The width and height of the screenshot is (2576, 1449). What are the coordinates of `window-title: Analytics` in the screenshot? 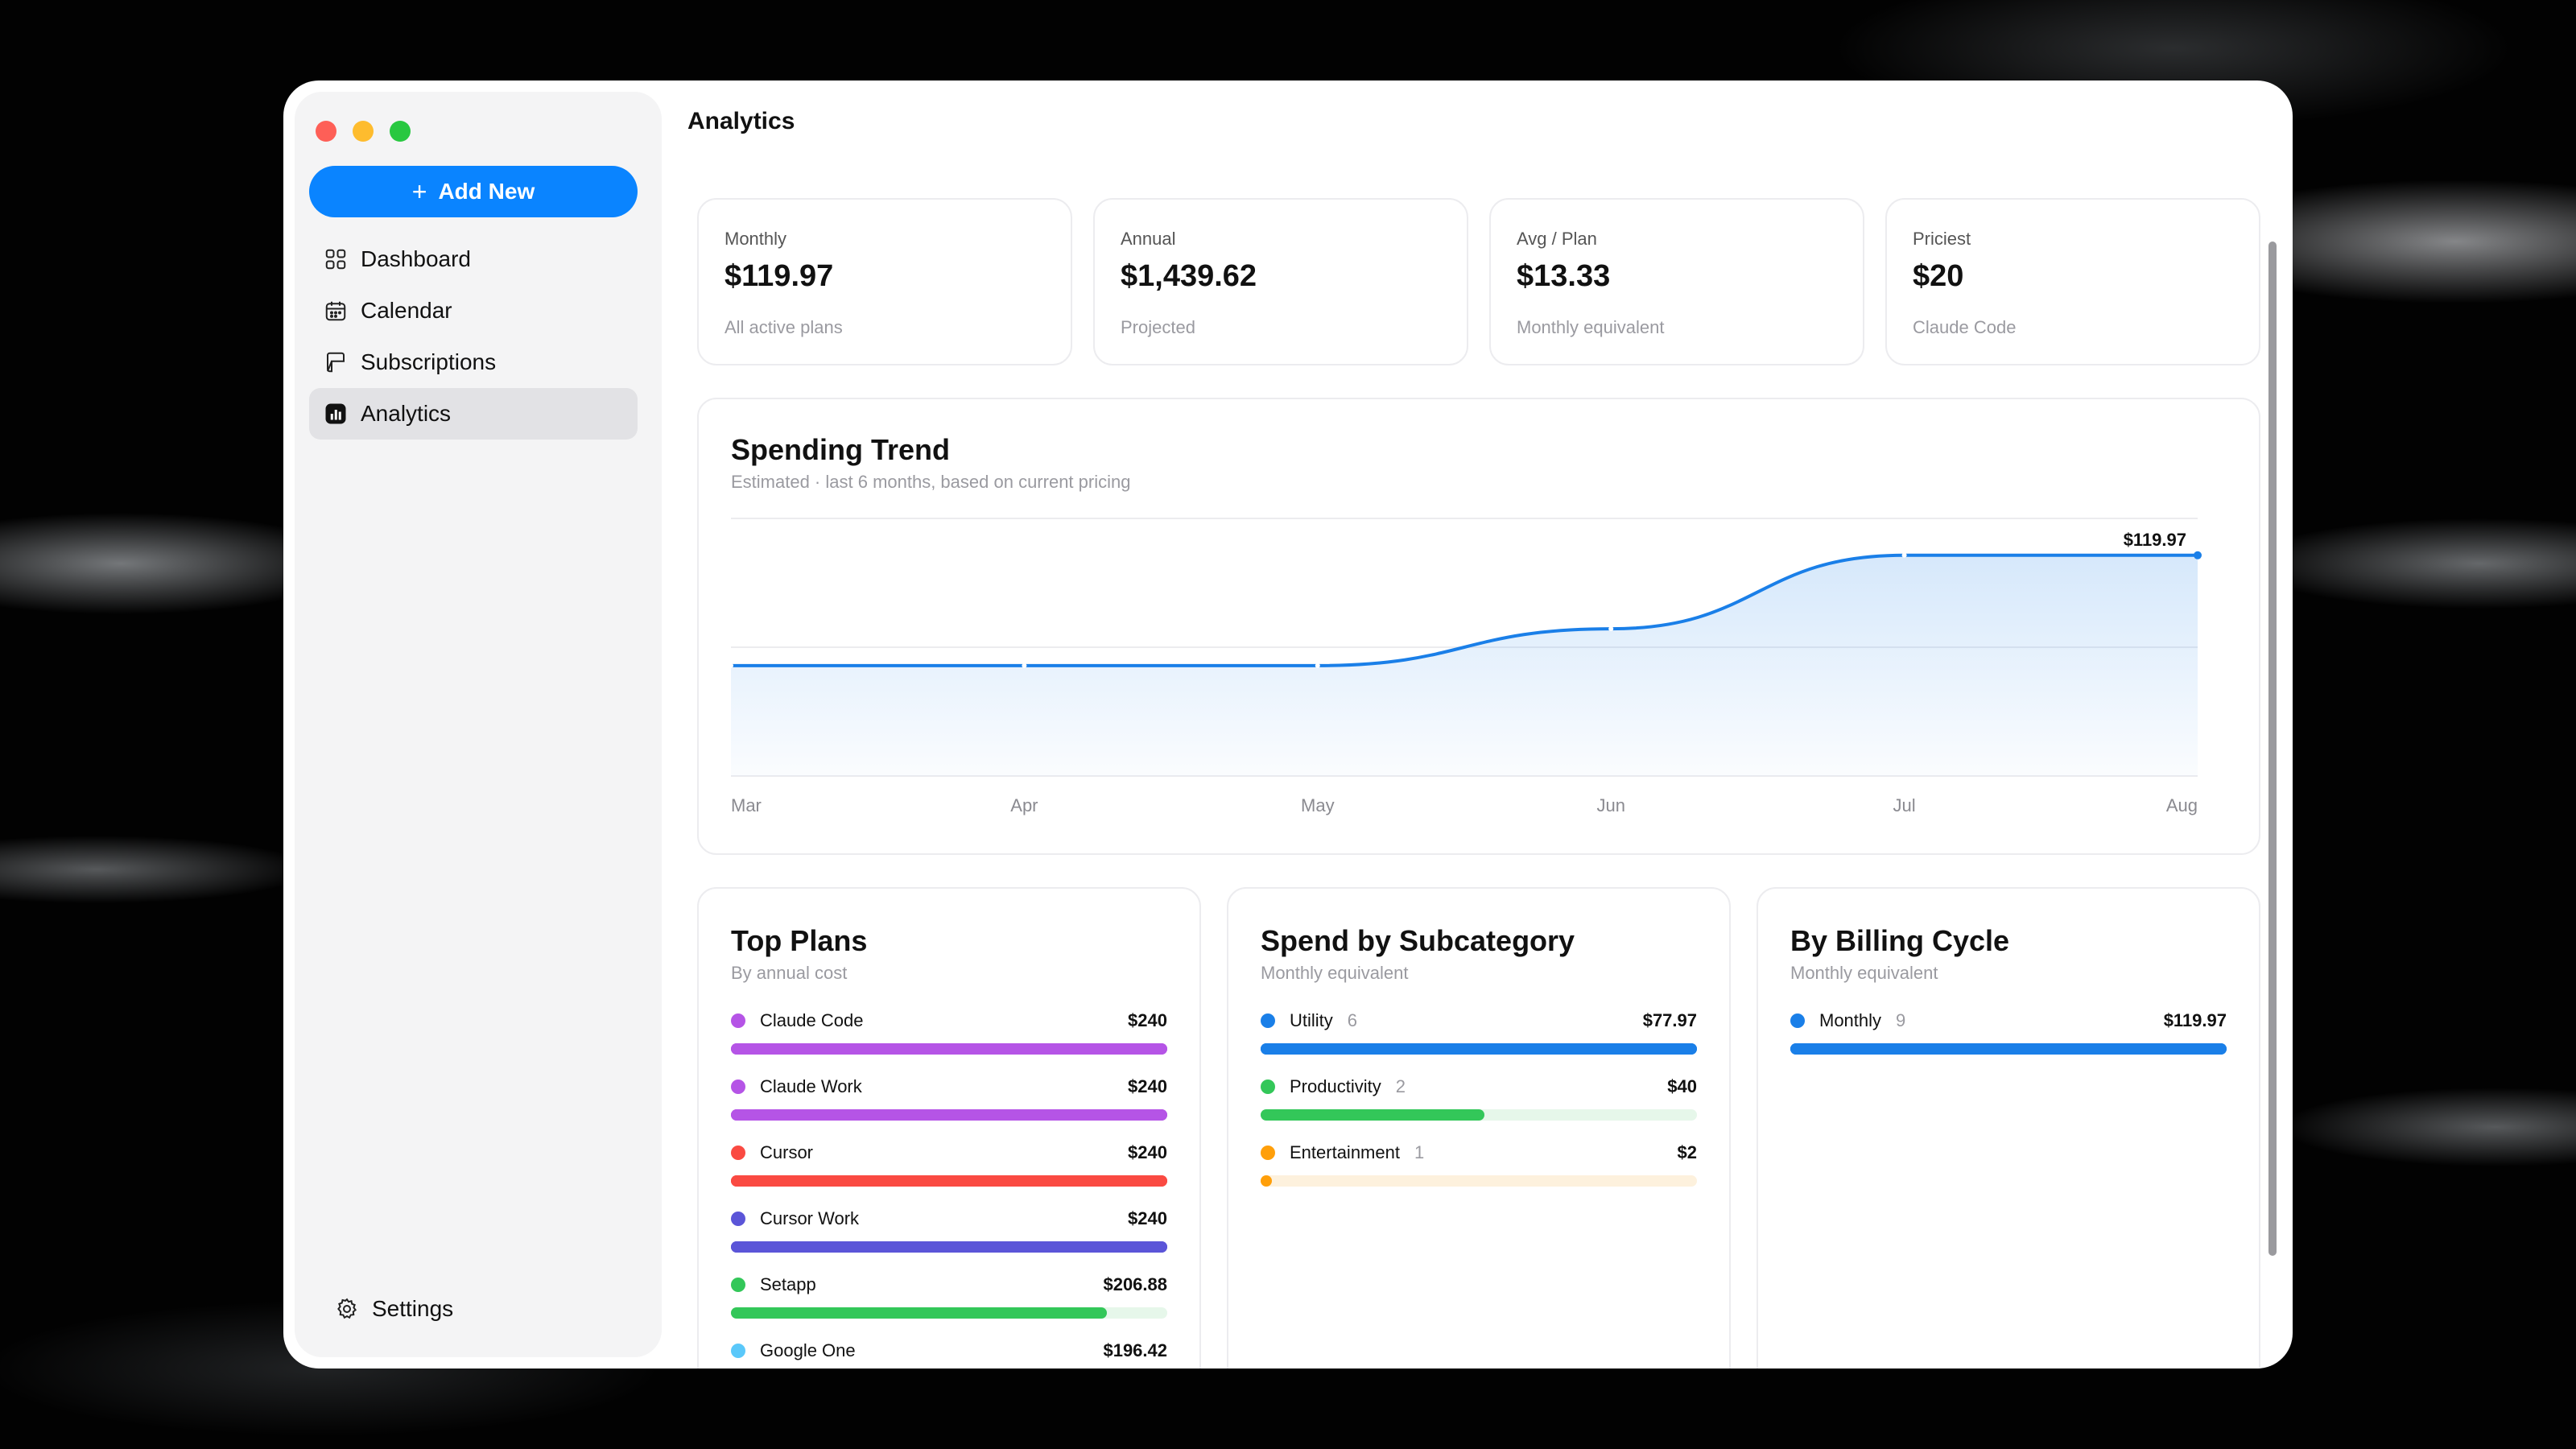 It's located at (741, 121).